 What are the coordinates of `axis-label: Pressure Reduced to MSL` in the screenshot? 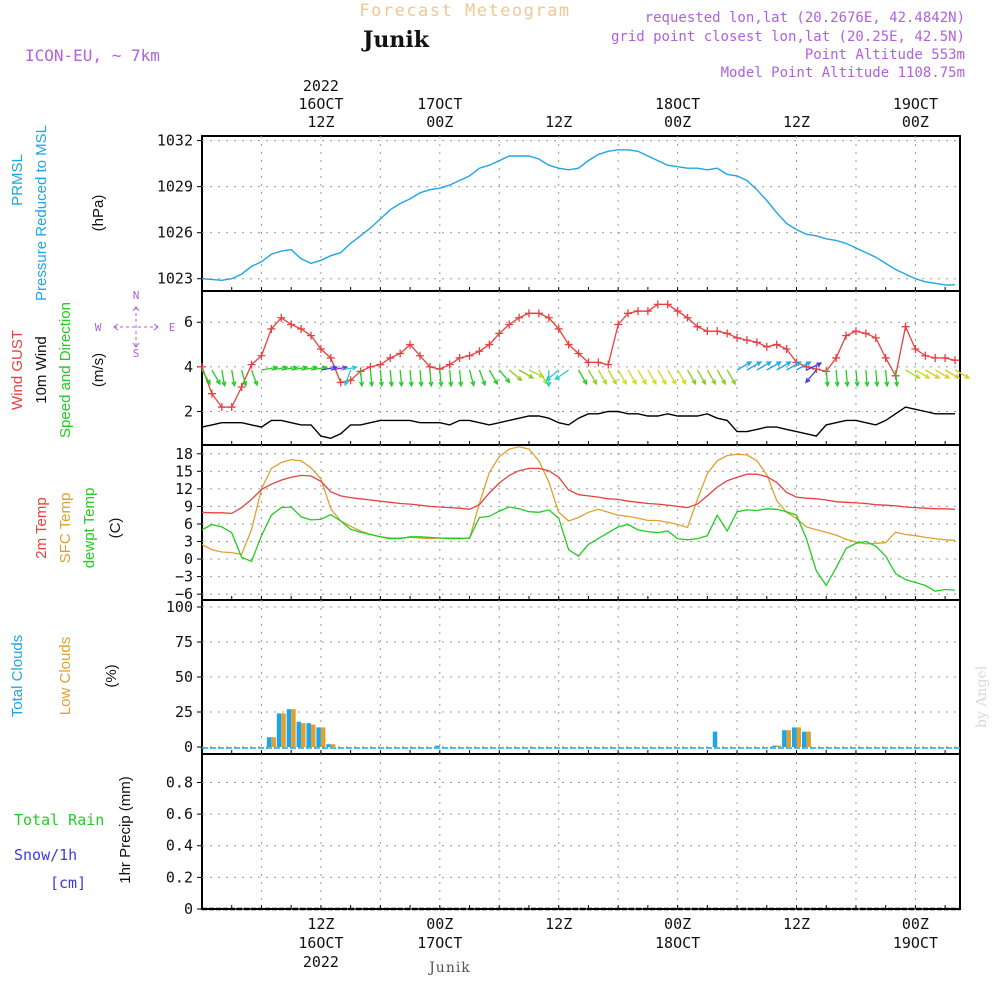 It's located at (41, 213).